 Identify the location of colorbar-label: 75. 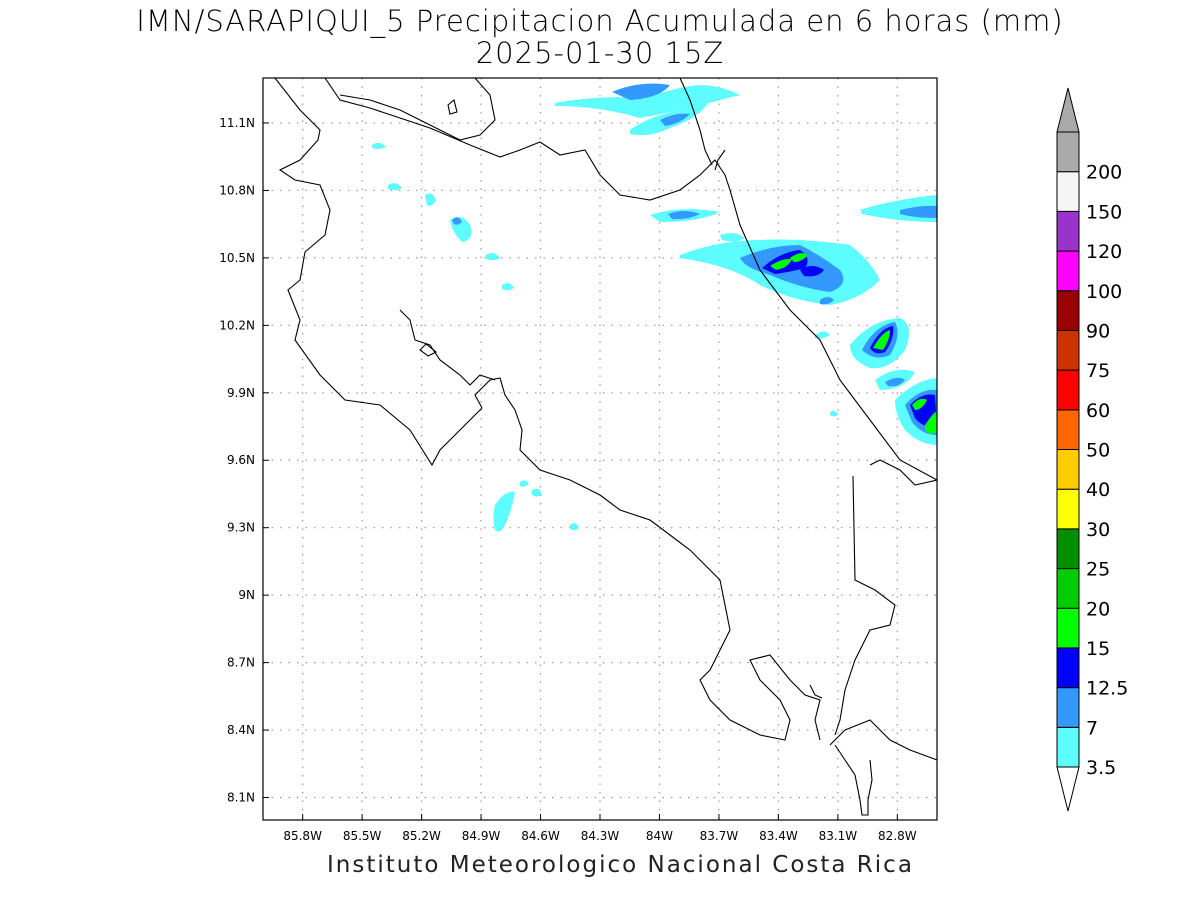
(1098, 371).